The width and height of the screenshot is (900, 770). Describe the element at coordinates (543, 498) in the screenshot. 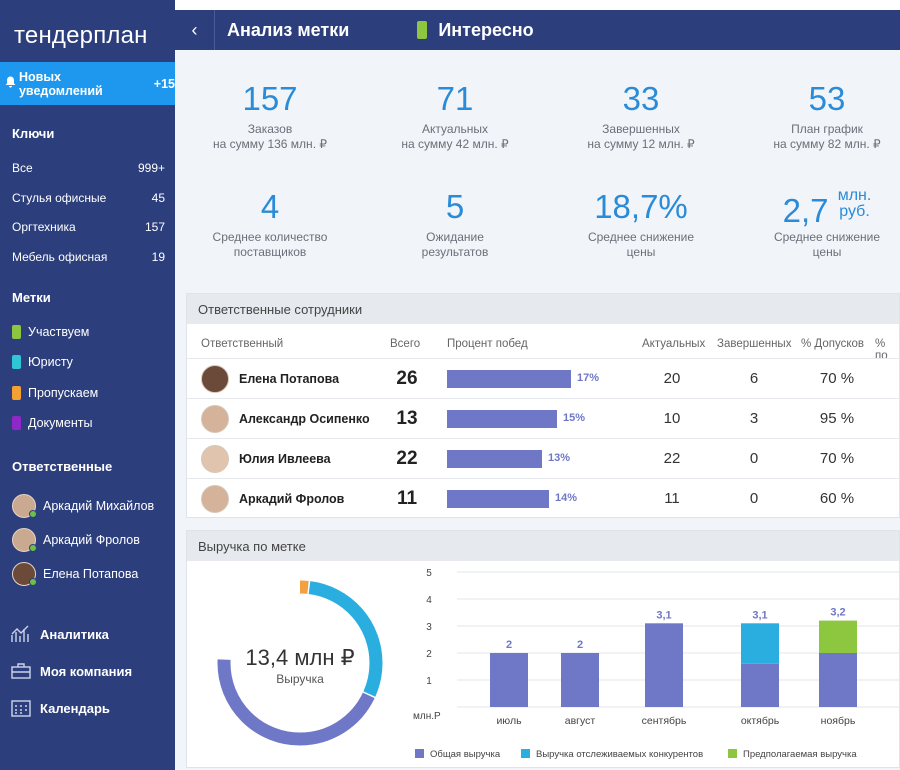

I see `table-row: Аркадий Фролов 11 14% 11 0 60 %` at that location.